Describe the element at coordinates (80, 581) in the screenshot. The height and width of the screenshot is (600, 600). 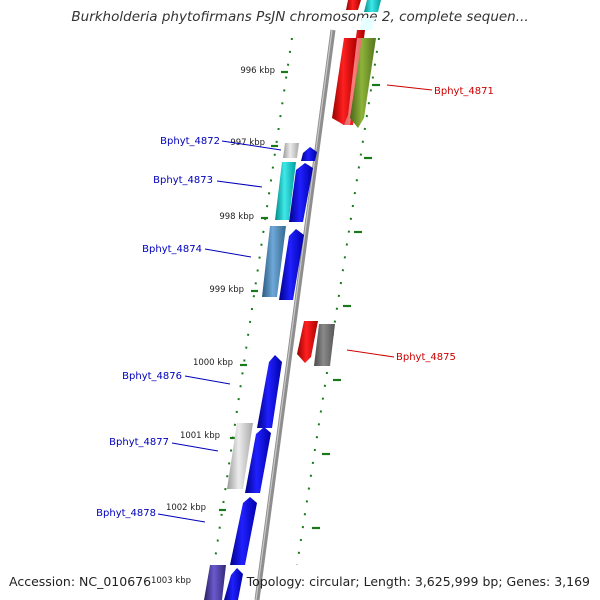
I see `accession-text: Accession: NC_010676` at that location.